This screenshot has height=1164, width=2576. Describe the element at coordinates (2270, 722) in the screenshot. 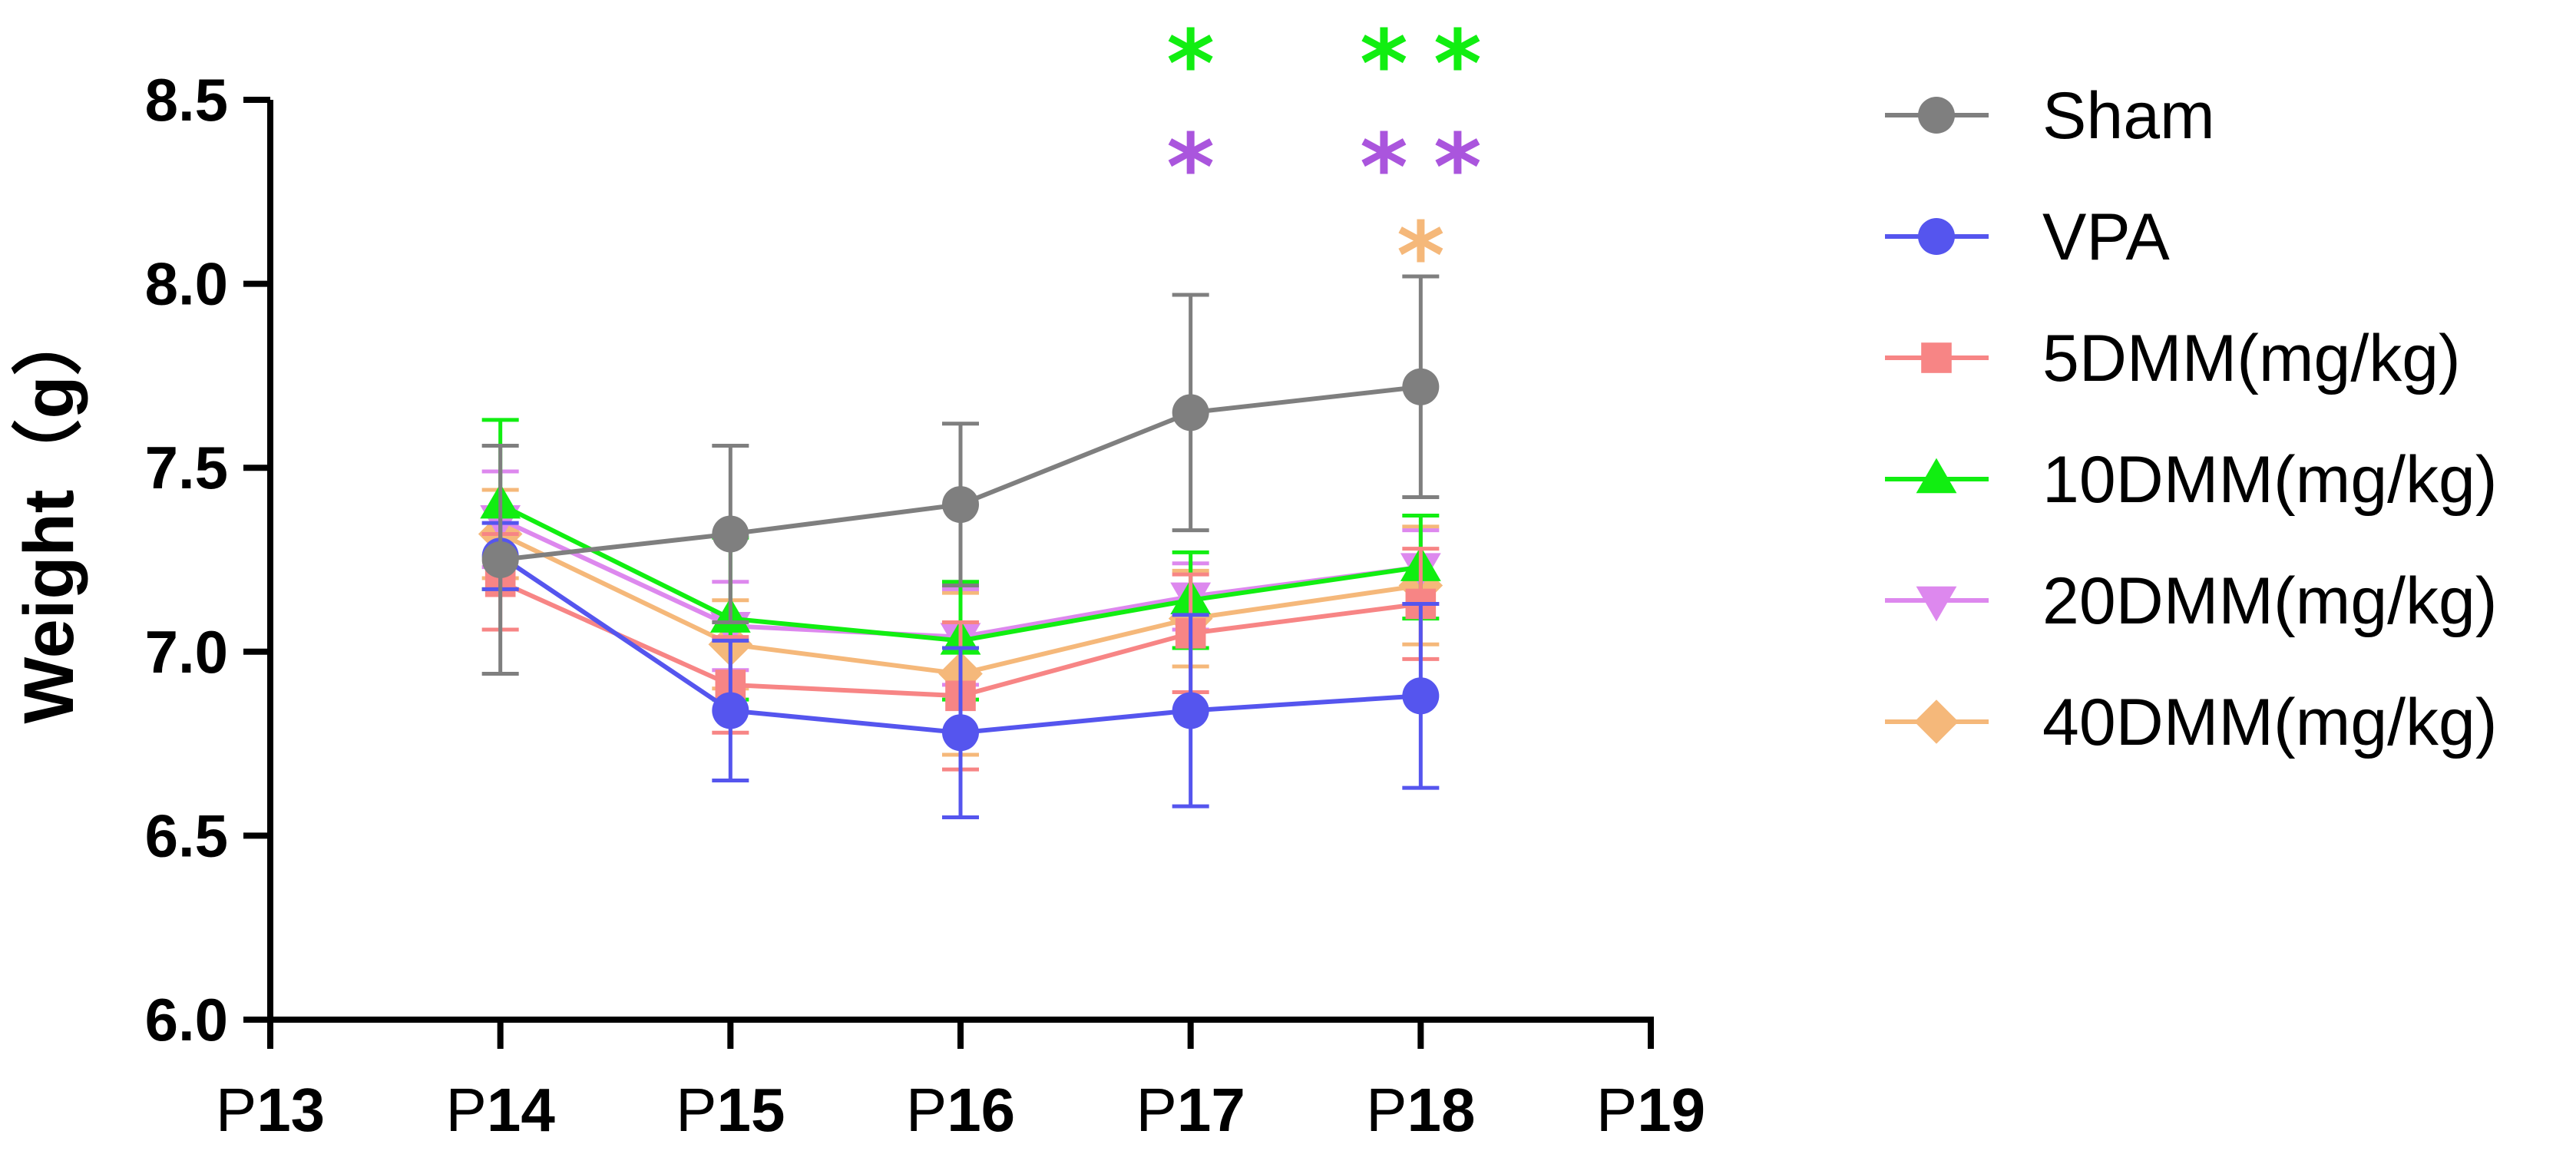

I see `legend-label: 40DMM(mg/kg)` at that location.